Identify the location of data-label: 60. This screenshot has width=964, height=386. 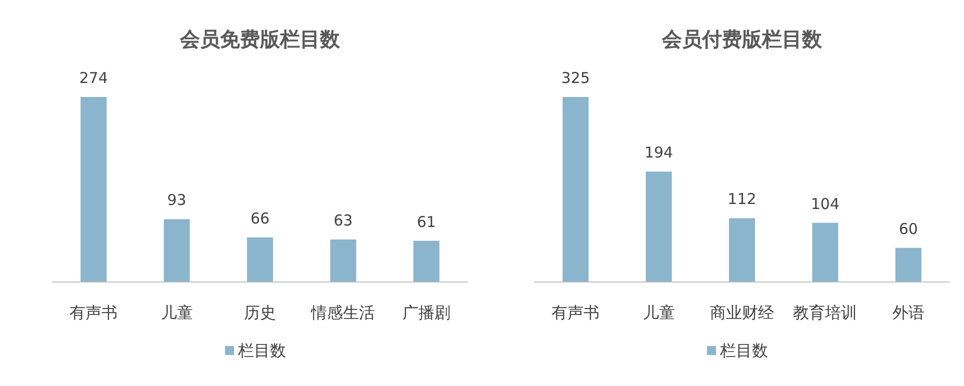
(908, 229).